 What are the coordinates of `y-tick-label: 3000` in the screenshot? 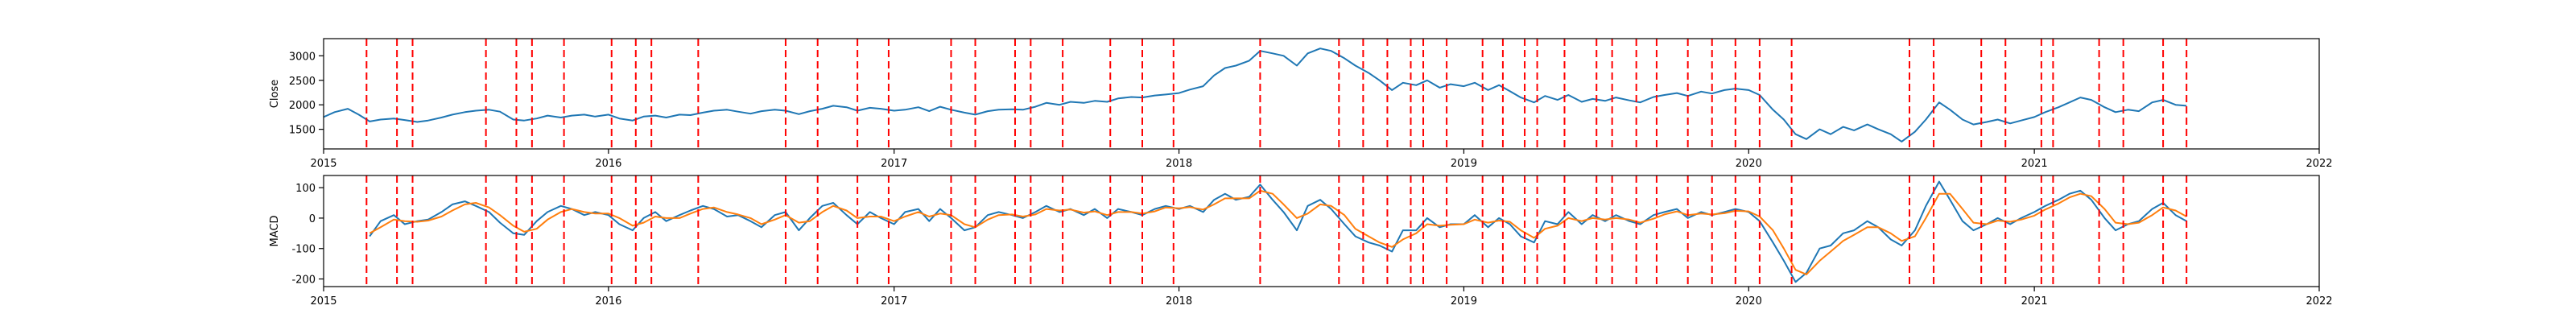 It's located at (302, 57).